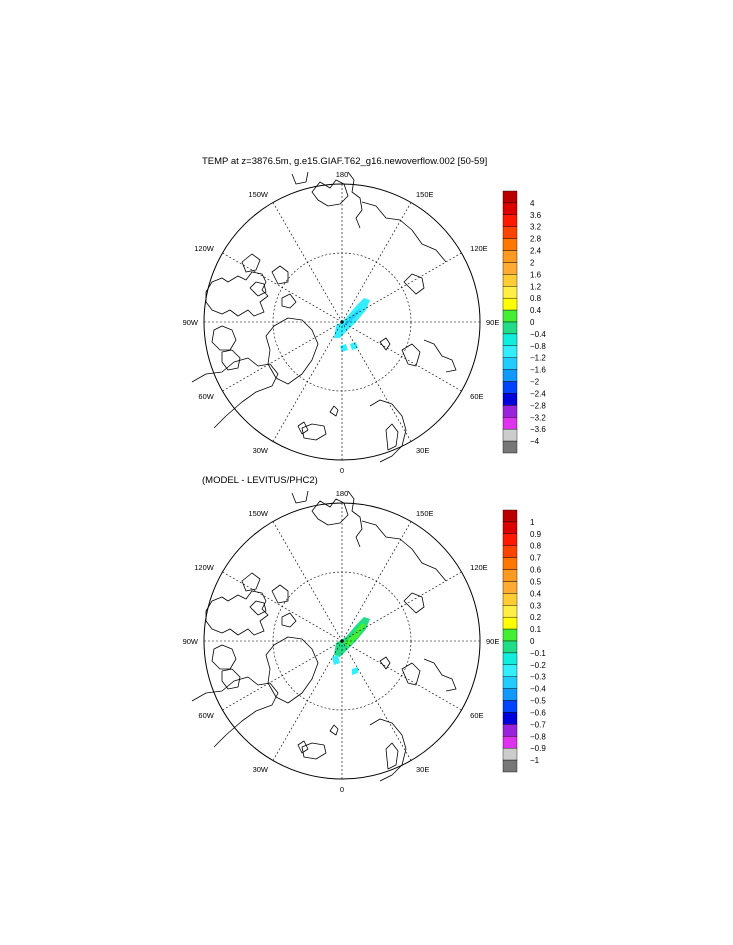  I want to click on colorbar-label: −2.8, so click(538, 405).